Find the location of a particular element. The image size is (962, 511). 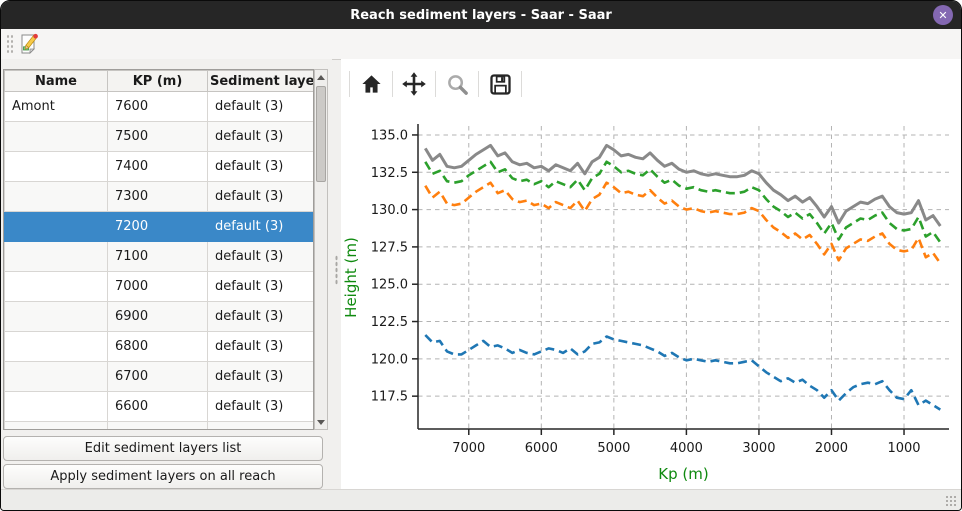

svg-text: 2000 is located at coordinates (831, 448).